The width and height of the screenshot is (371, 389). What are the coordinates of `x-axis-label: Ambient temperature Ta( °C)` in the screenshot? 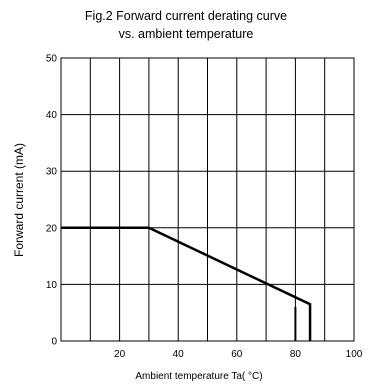 It's located at (198, 376).